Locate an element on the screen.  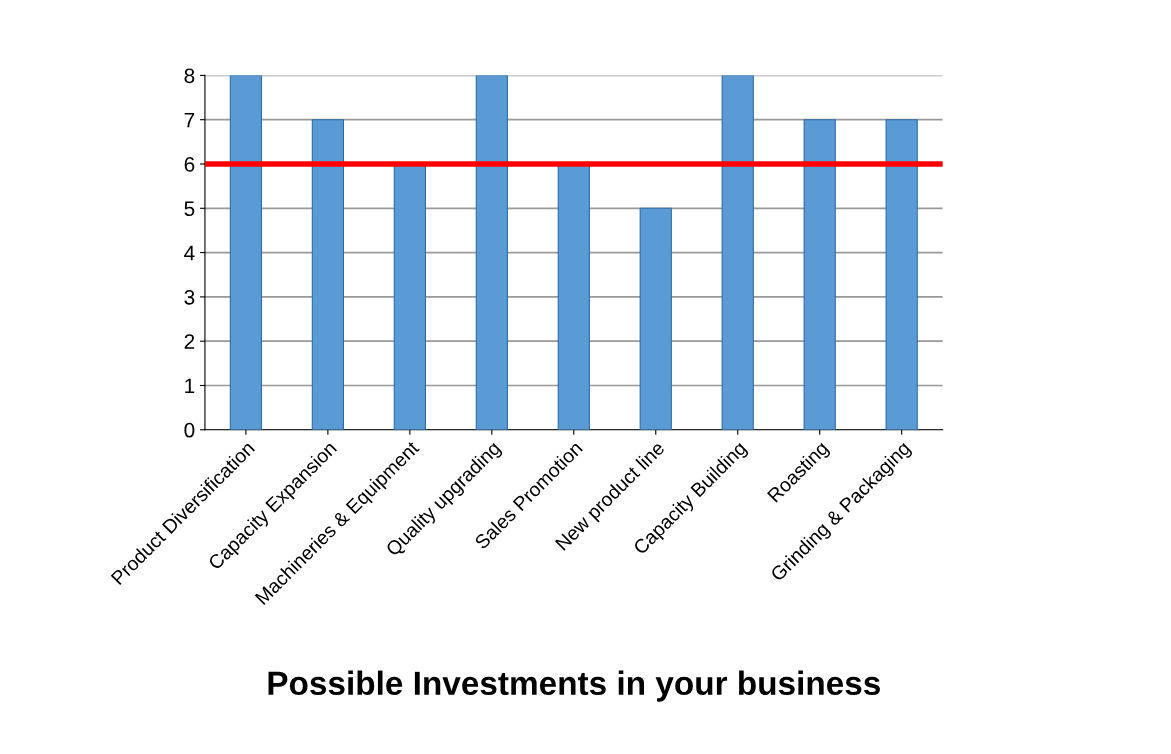
y-tick-label: 4 is located at coordinates (189, 253).